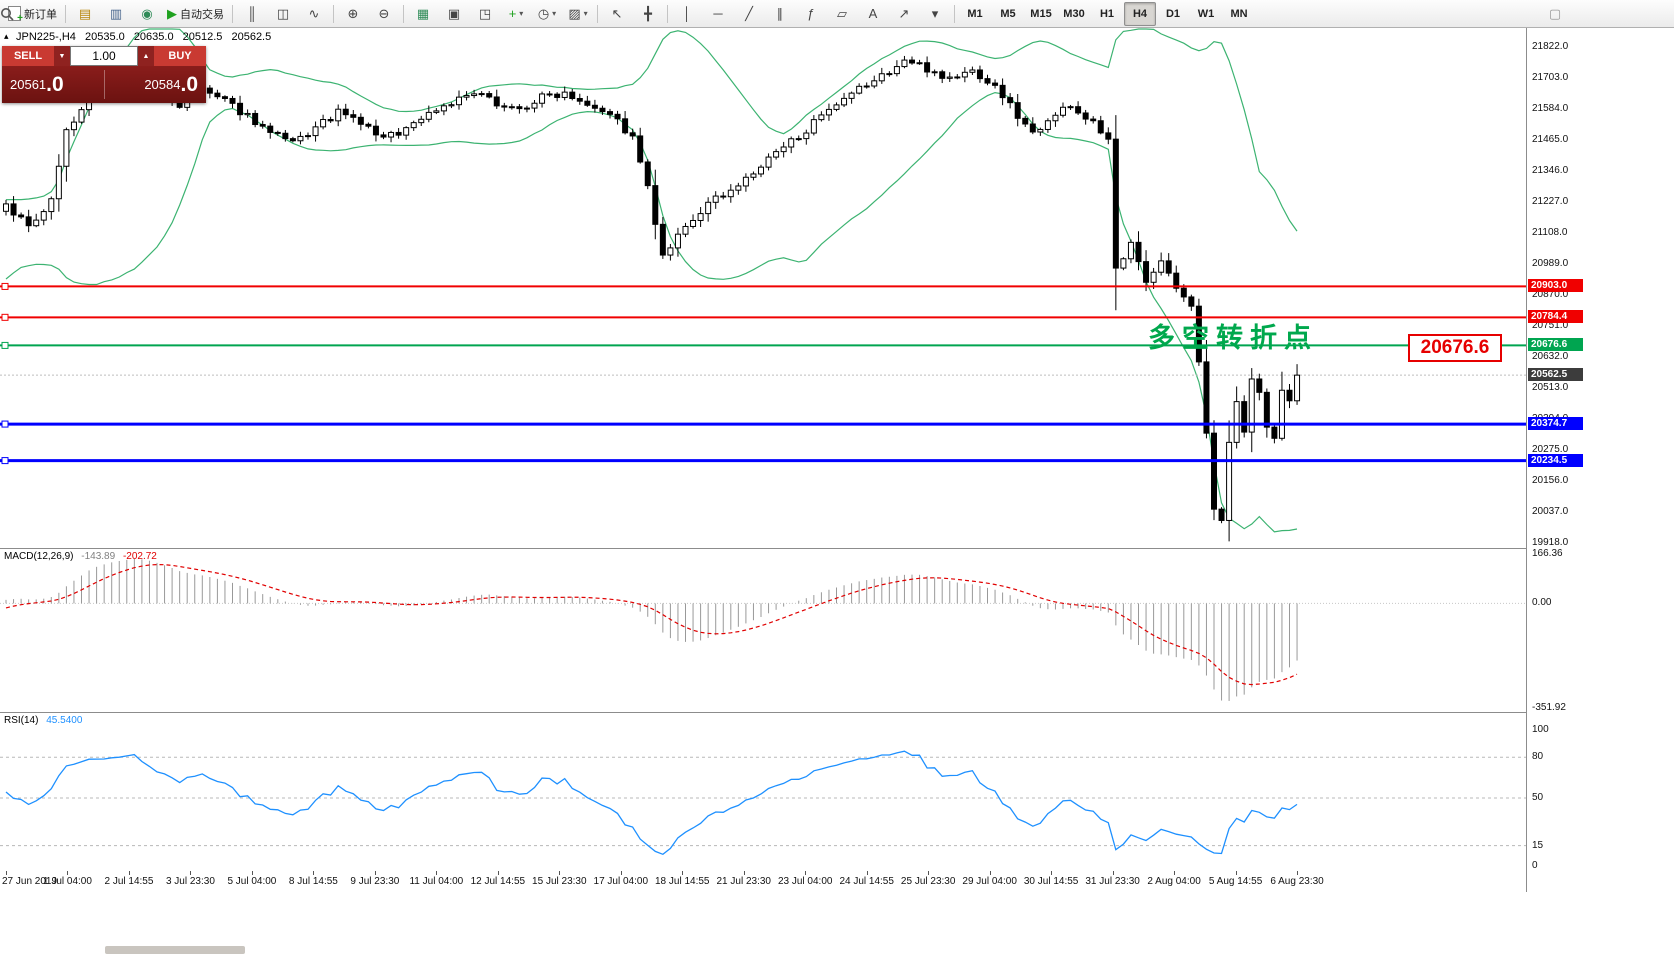 Image resolution: width=1674 pixels, height=955 pixels. Describe the element at coordinates (842, 14) in the screenshot. I see `shapes-icon: ▱` at that location.